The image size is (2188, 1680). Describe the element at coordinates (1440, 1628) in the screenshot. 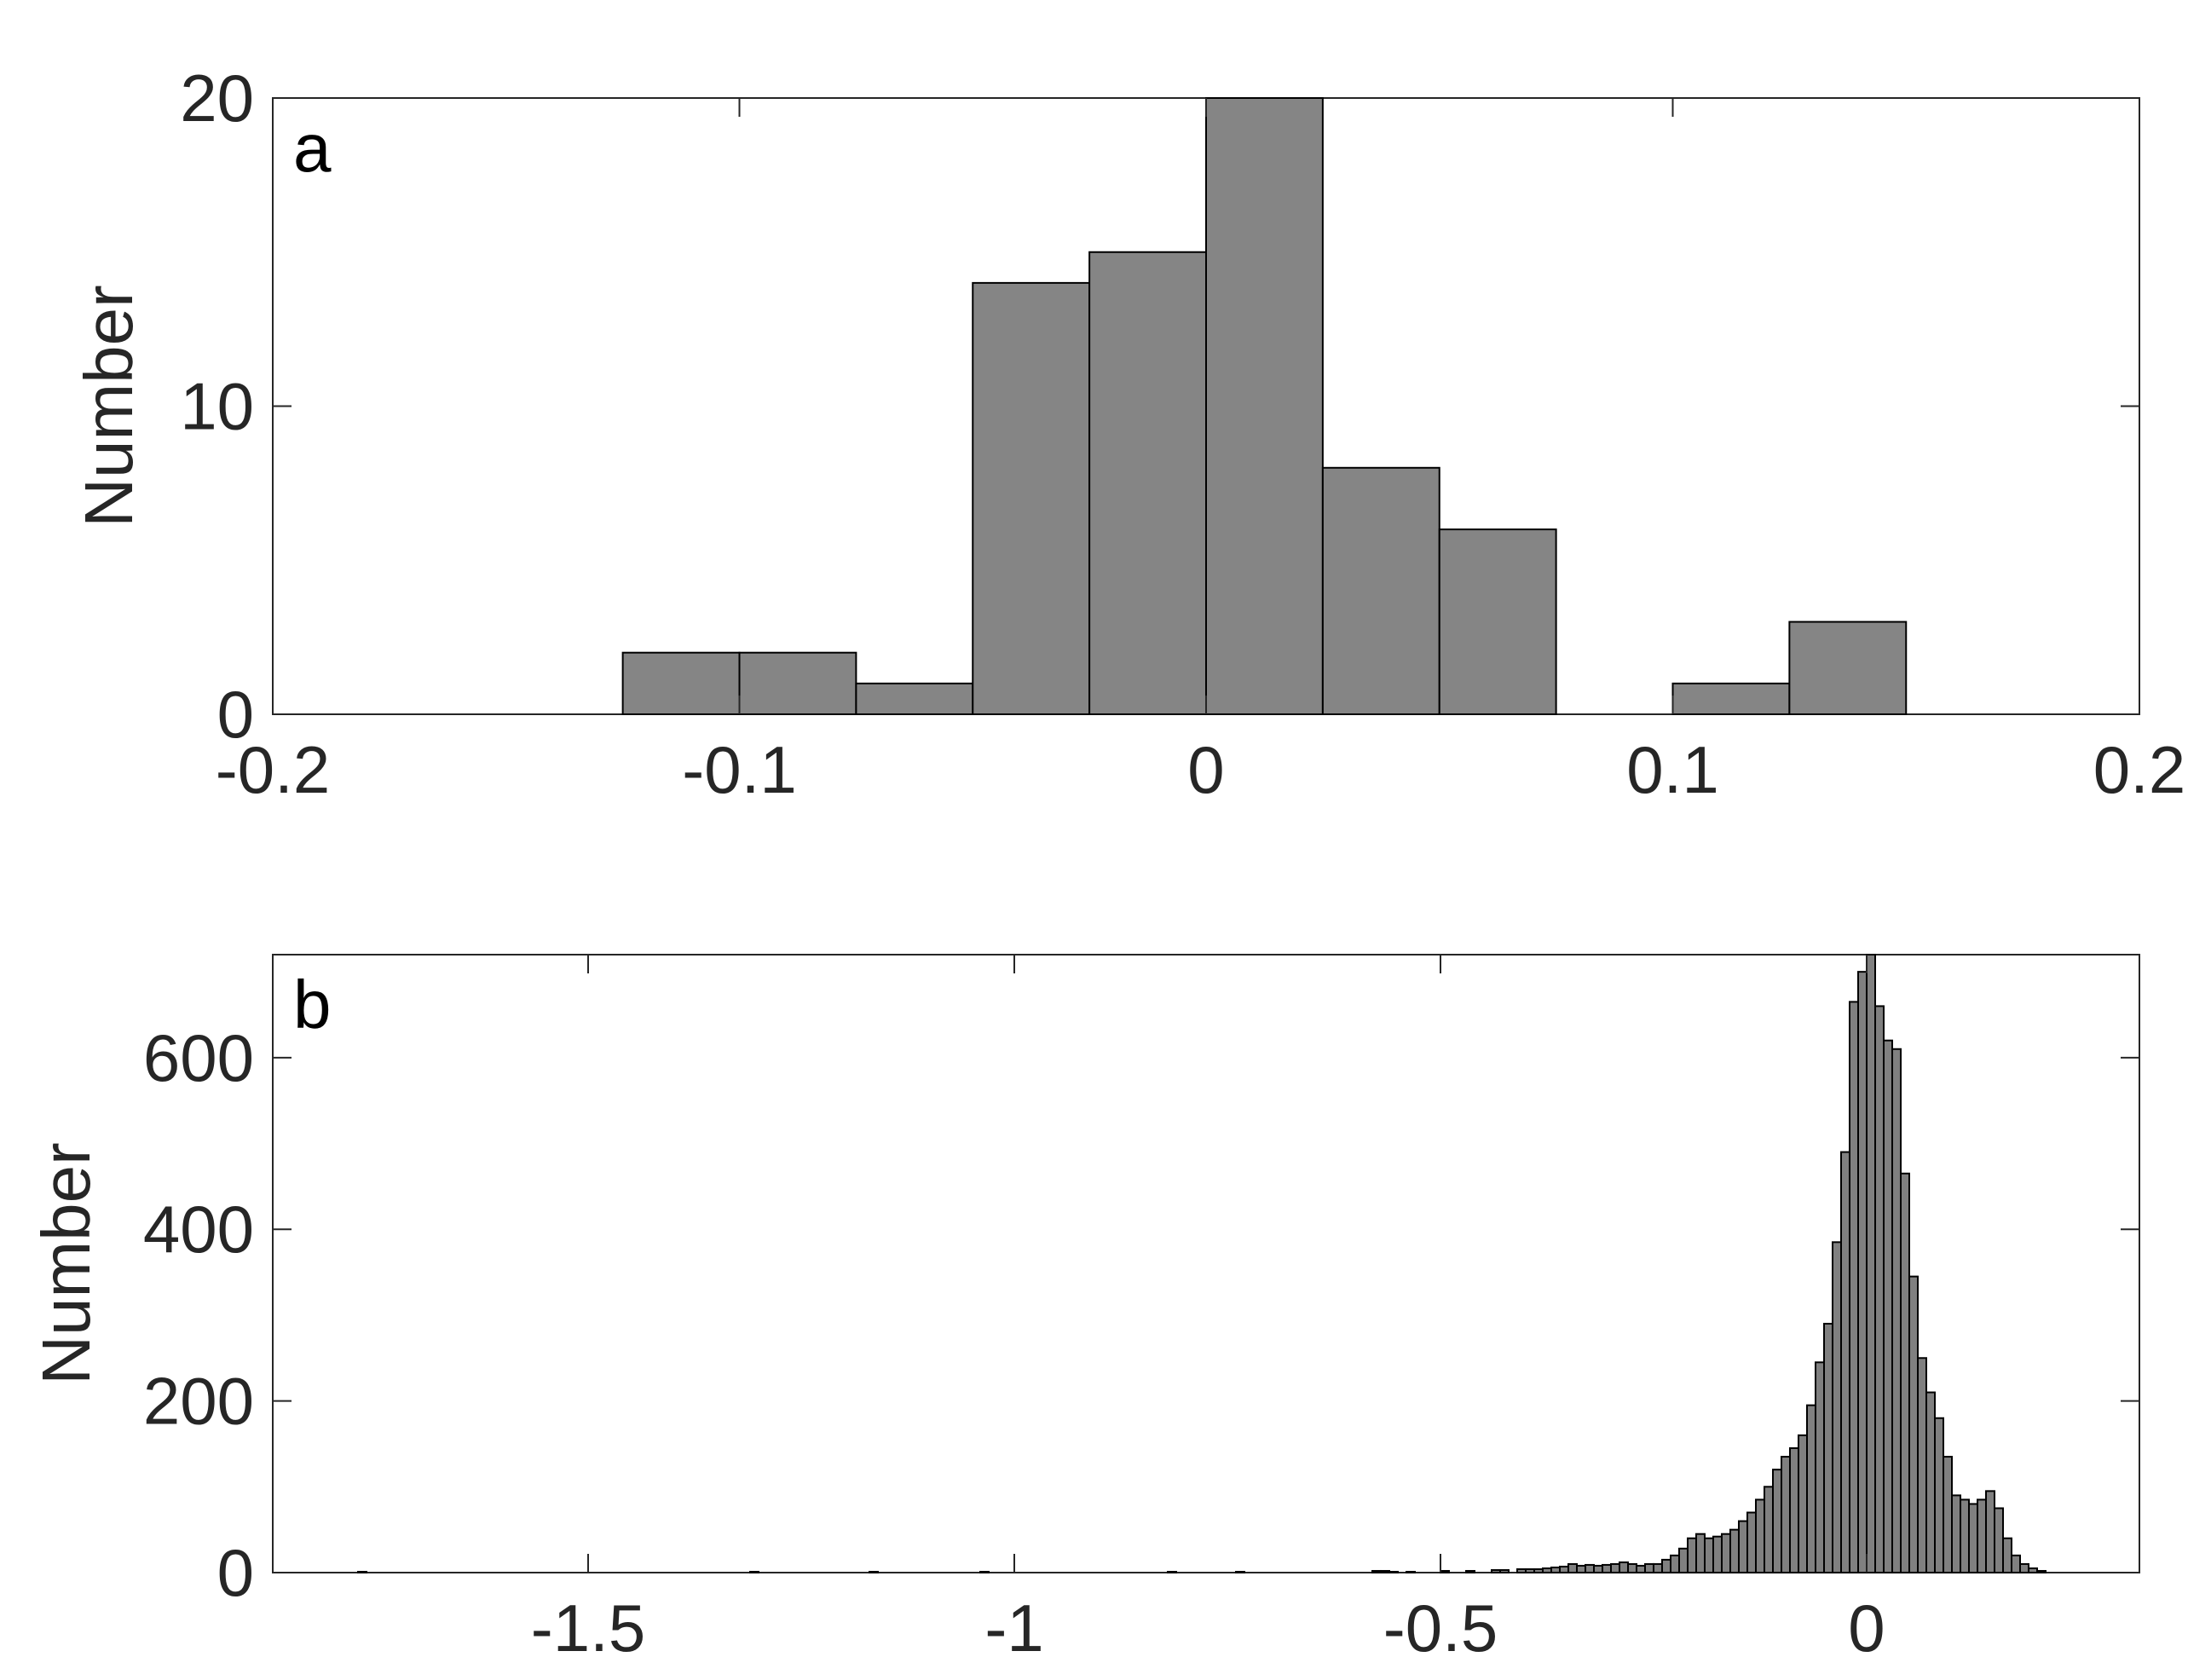

I see `x-tick-label: -0.5` at that location.